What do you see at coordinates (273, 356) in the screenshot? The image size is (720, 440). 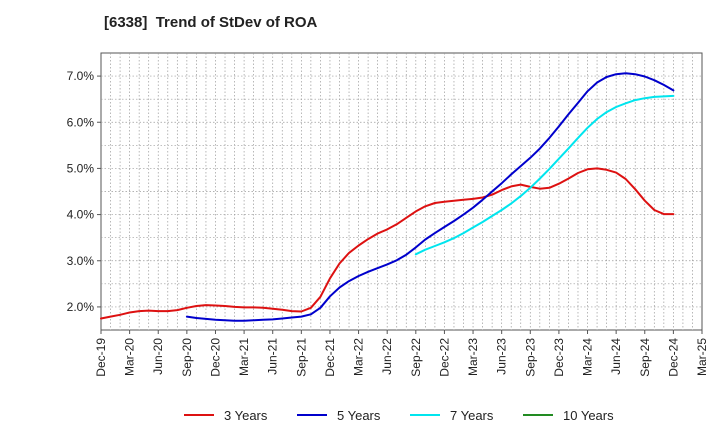 I see `x-tick-label: Jun-21` at bounding box center [273, 356].